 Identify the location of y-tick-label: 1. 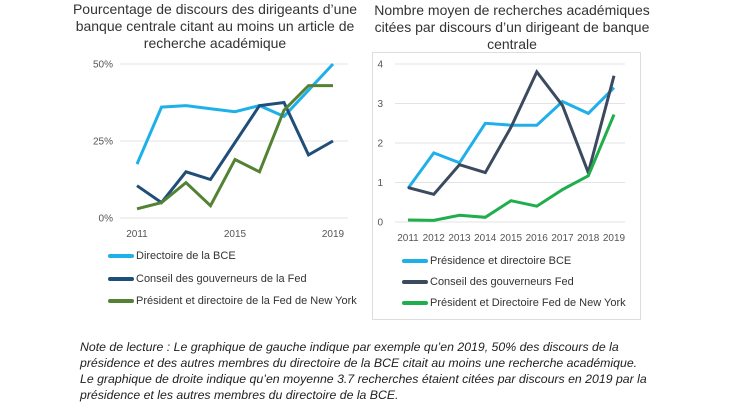
(380, 183).